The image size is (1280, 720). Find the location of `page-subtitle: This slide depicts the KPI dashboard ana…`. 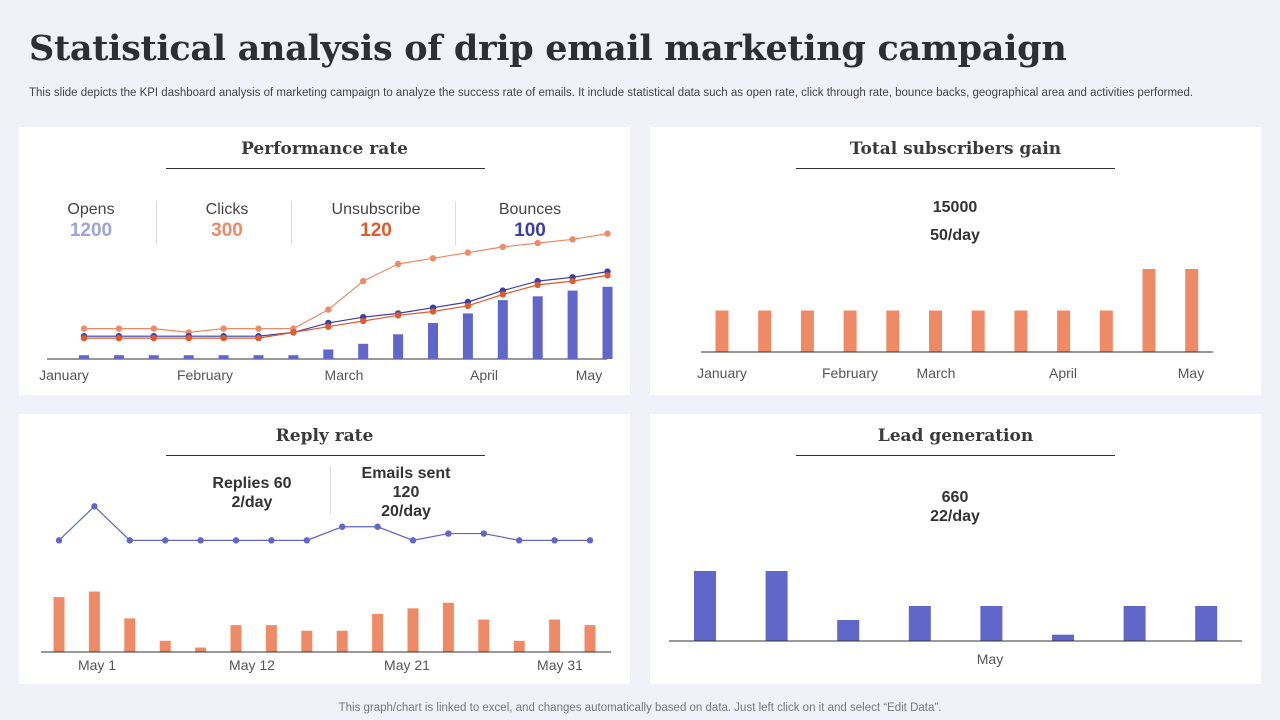

page-subtitle: This slide depicts the KPI dashboard ana… is located at coordinates (611, 93).